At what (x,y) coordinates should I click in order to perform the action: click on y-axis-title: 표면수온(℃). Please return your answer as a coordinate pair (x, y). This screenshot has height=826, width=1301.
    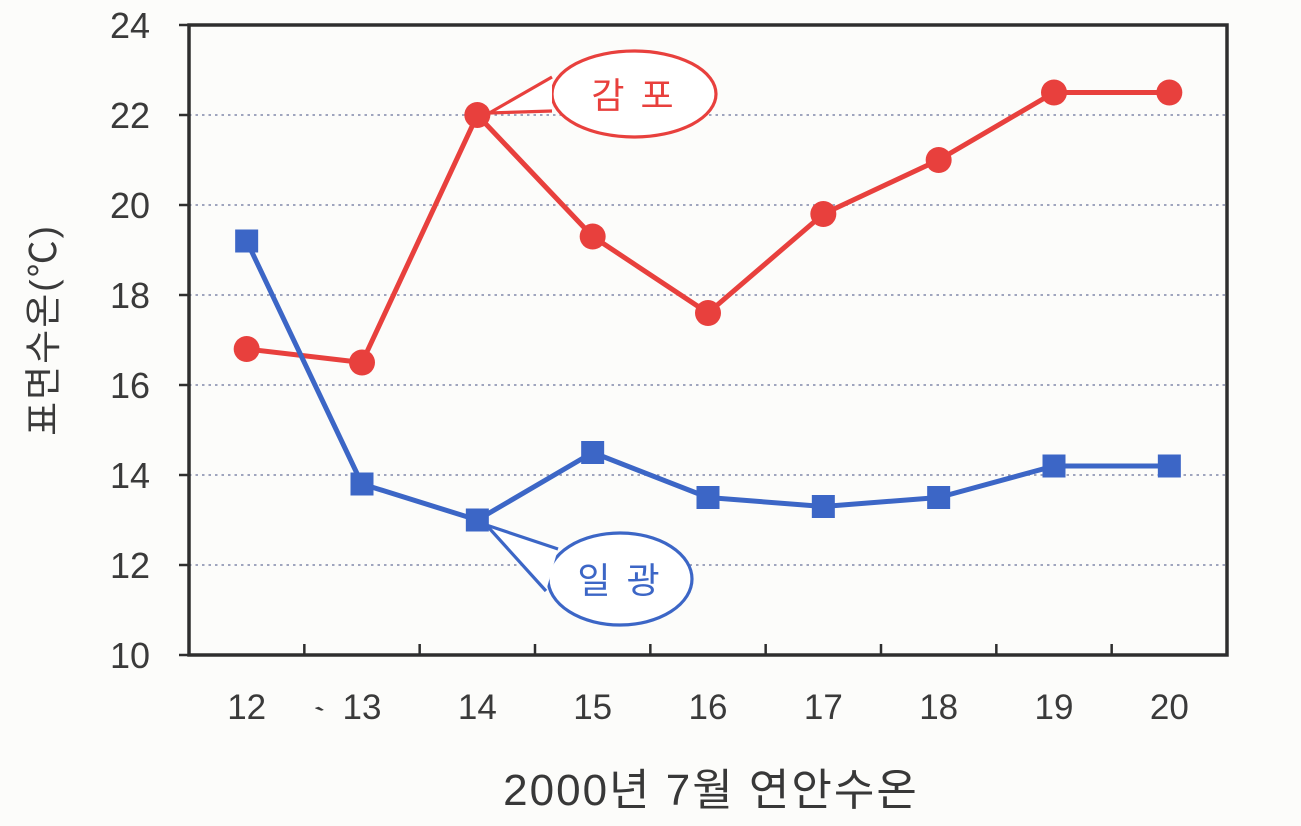
    Looking at the image, I should click on (43, 330).